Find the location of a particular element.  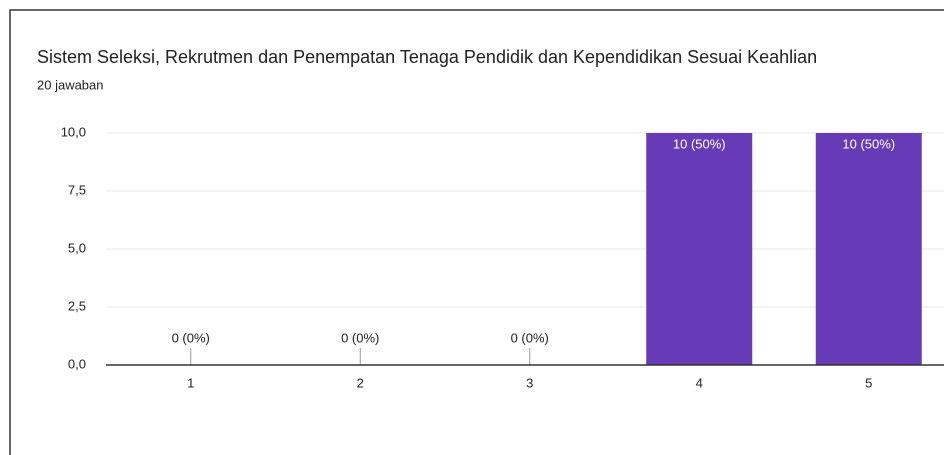

x-tick-label: 1 is located at coordinates (190, 382).